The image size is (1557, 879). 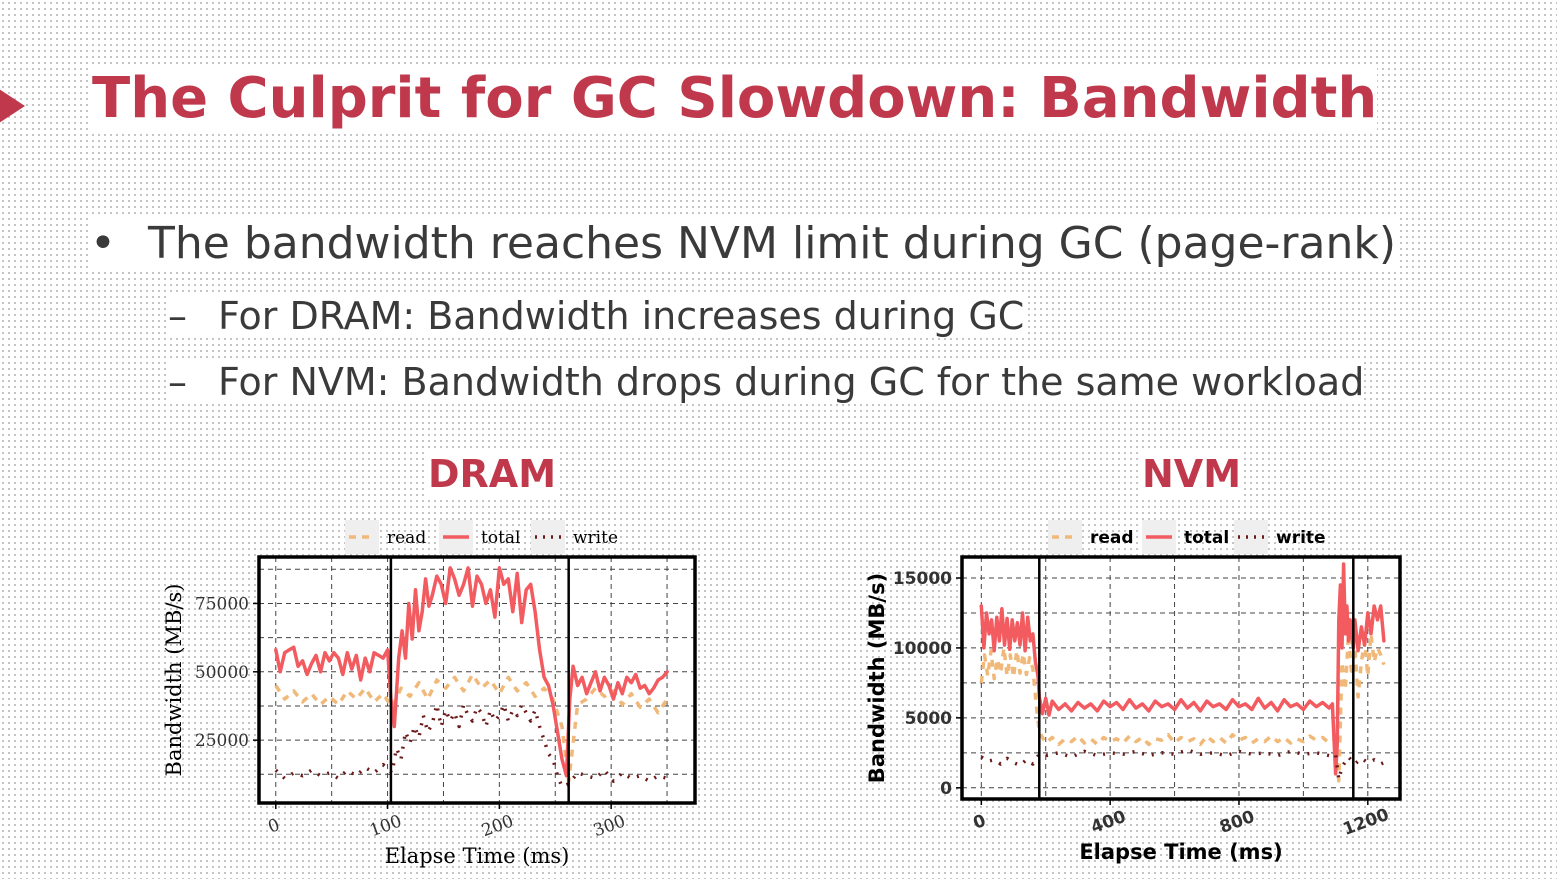 I want to click on nvm-xtick-label: 400, so click(x=1108, y=822).